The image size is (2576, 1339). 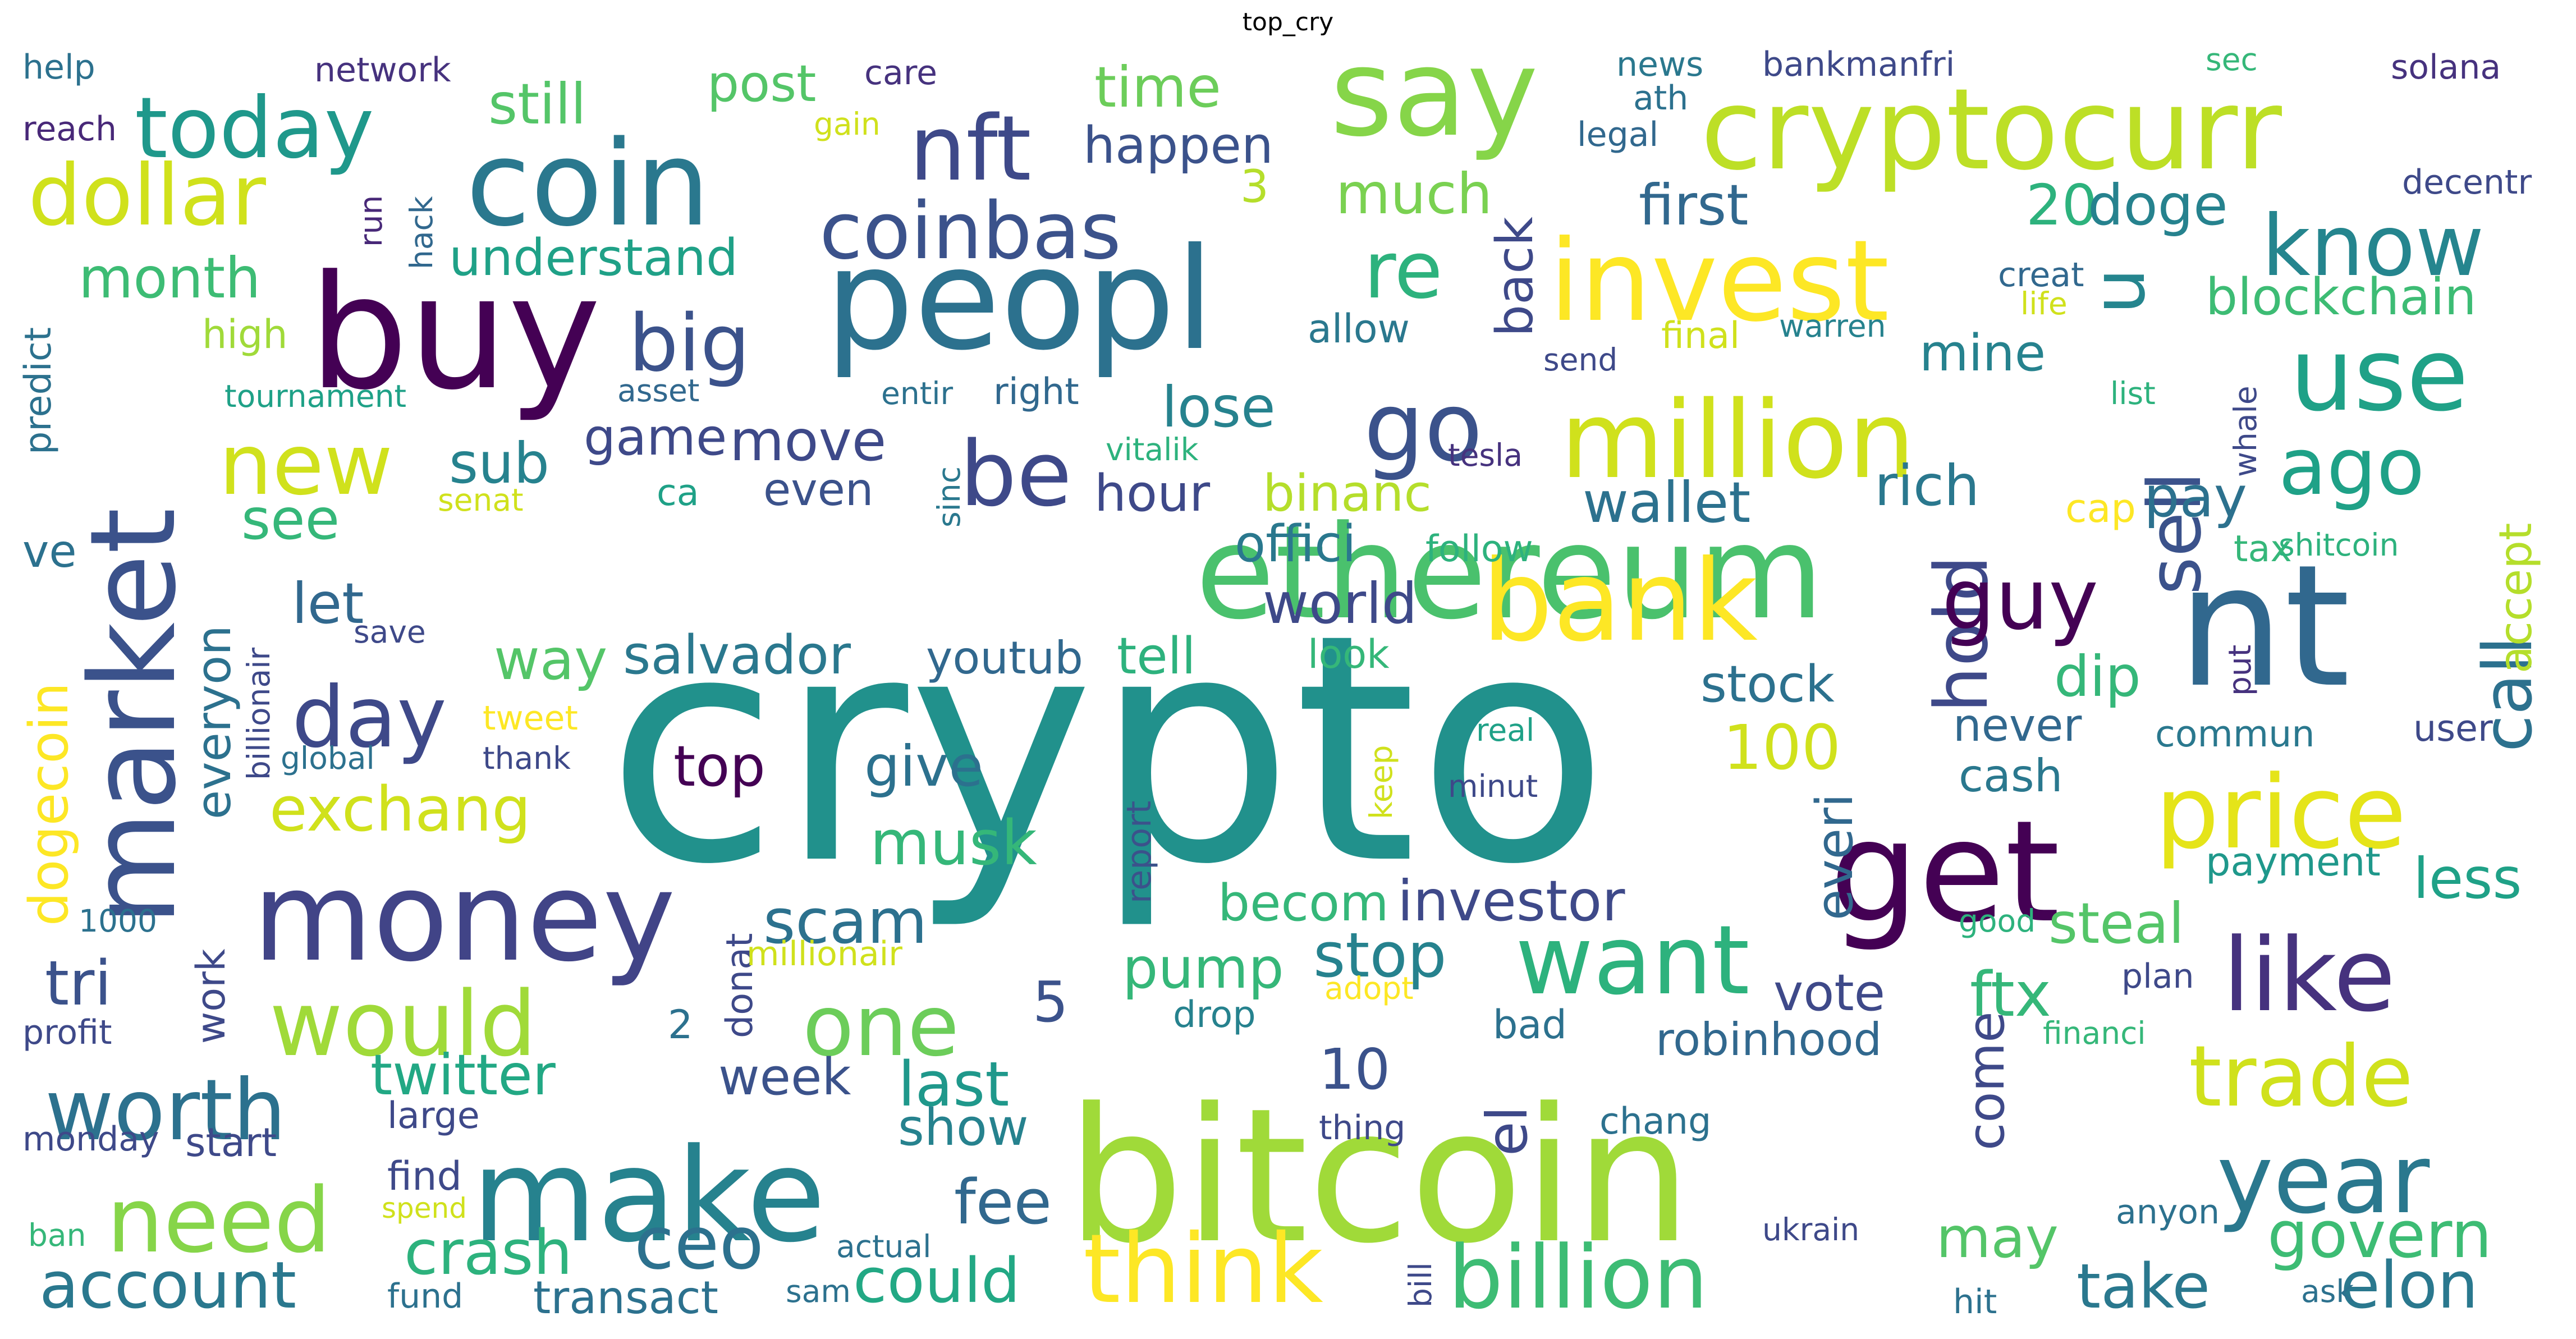 What do you see at coordinates (1580, 360) in the screenshot?
I see `word-send: send` at bounding box center [1580, 360].